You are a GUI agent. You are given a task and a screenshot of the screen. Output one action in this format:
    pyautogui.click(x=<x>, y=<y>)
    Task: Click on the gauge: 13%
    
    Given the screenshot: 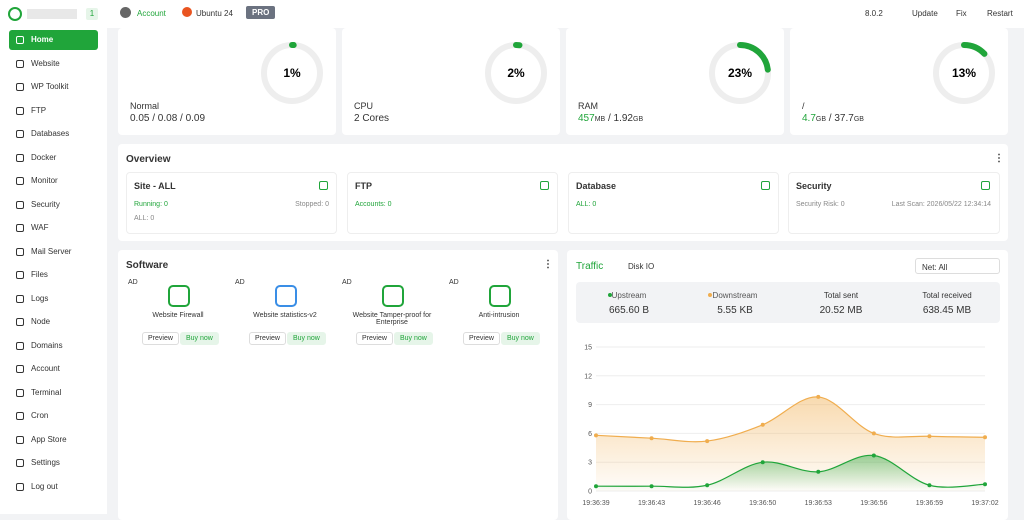 What is the action you would take?
    pyautogui.click(x=964, y=73)
    